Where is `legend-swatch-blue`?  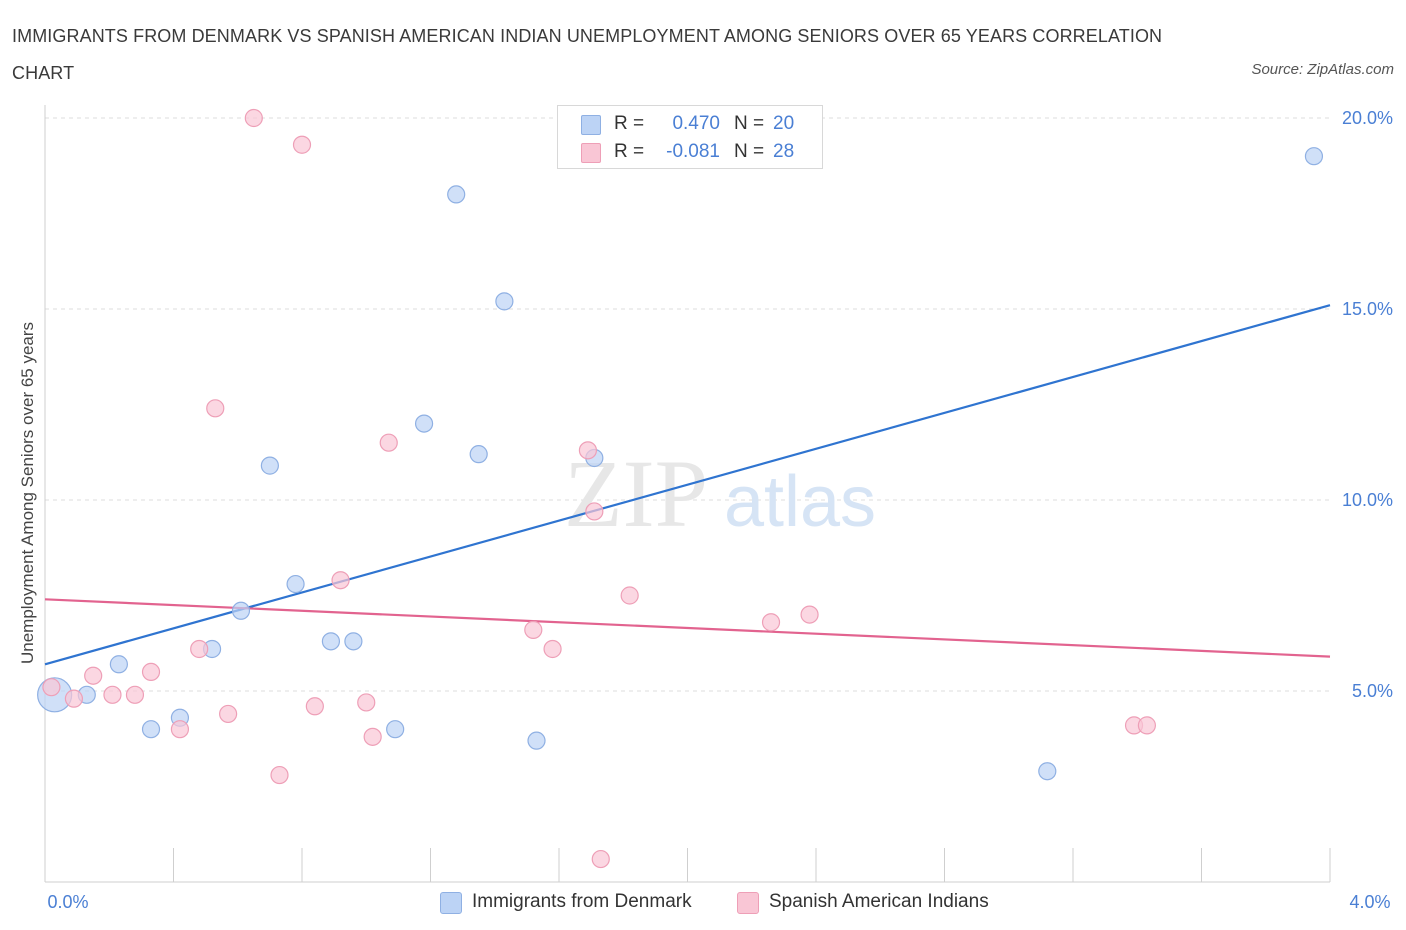 legend-swatch-blue is located at coordinates (451, 903).